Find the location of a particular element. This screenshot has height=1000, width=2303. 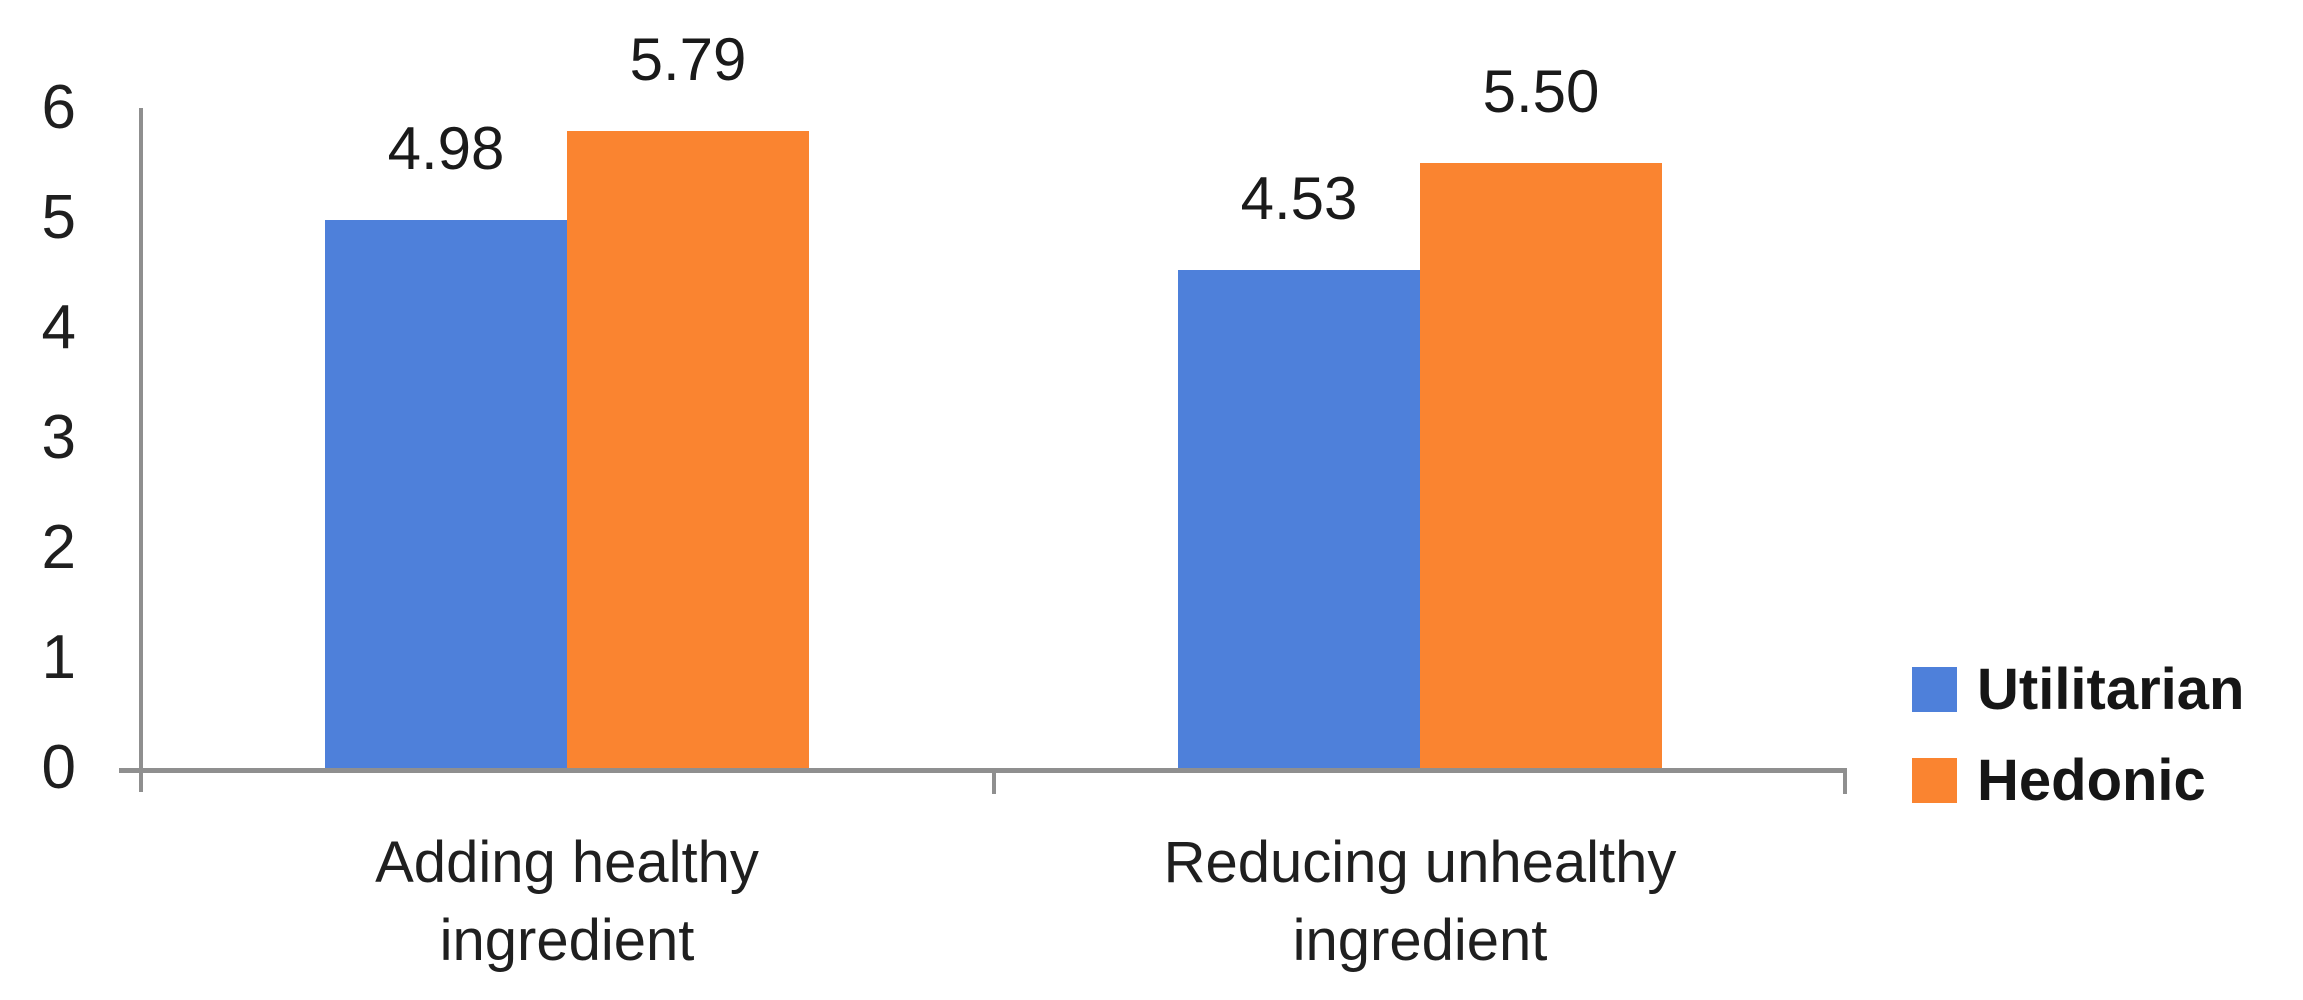

legend-item-hedonic: Hedonic is located at coordinates (2059, 780).